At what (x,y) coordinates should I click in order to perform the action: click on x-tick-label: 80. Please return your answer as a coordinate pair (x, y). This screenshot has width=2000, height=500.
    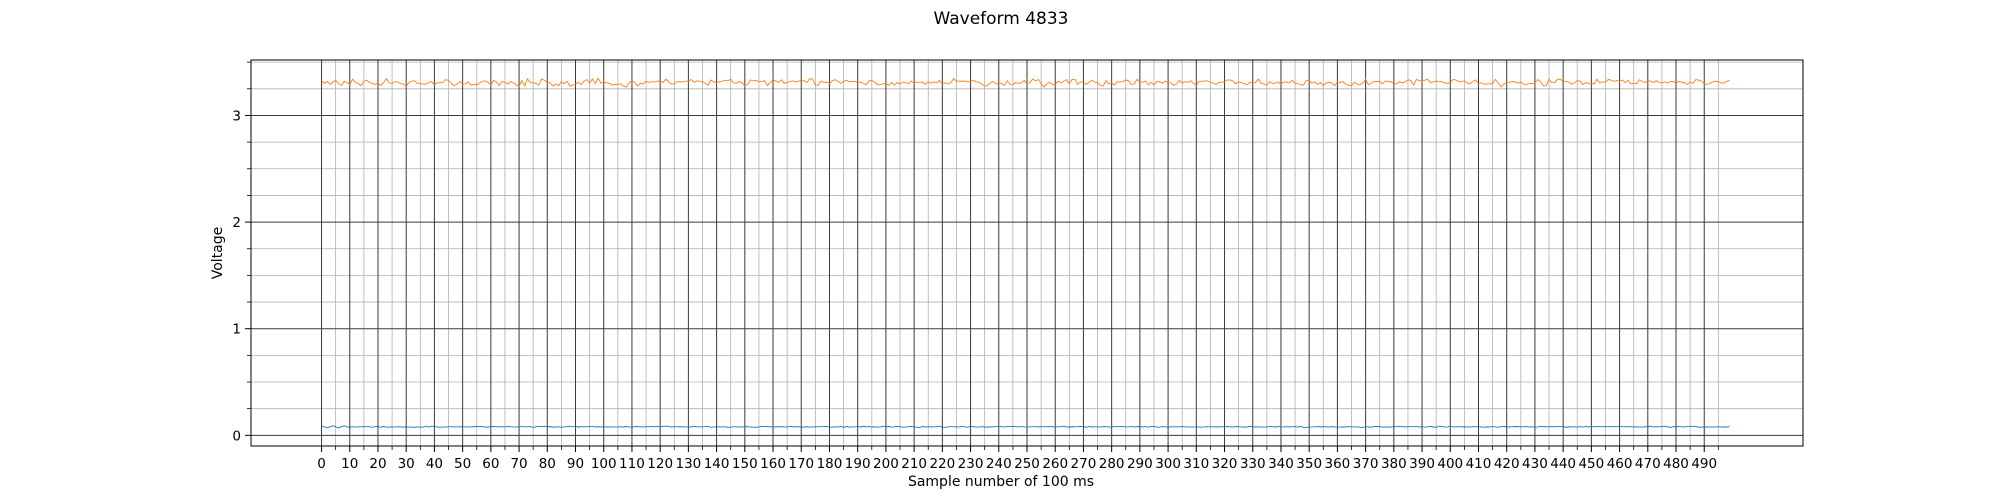
    Looking at the image, I should click on (547, 464).